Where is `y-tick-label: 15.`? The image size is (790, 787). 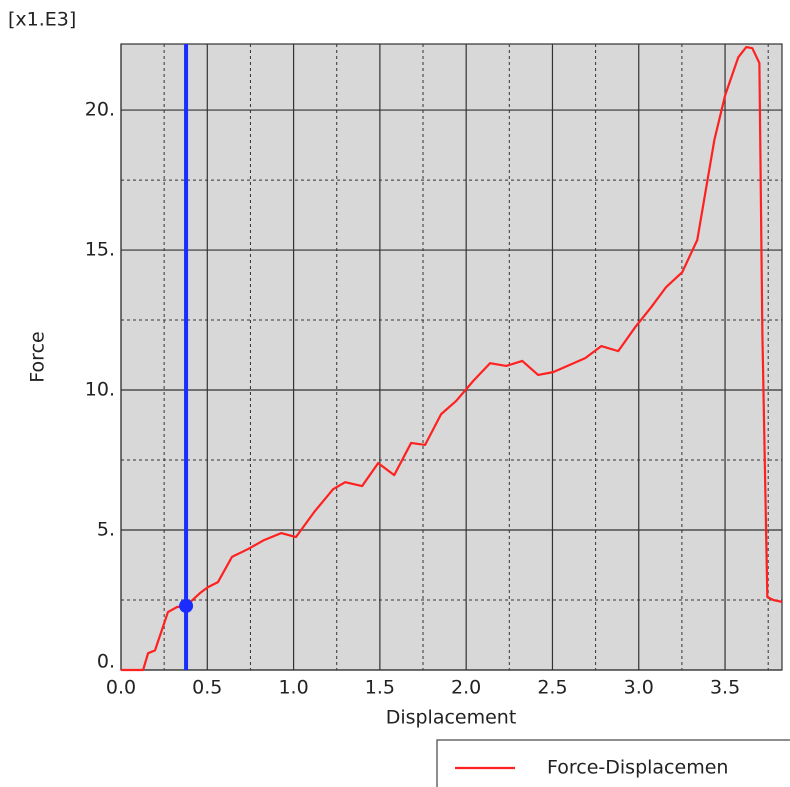
y-tick-label: 15. is located at coordinates (100, 250).